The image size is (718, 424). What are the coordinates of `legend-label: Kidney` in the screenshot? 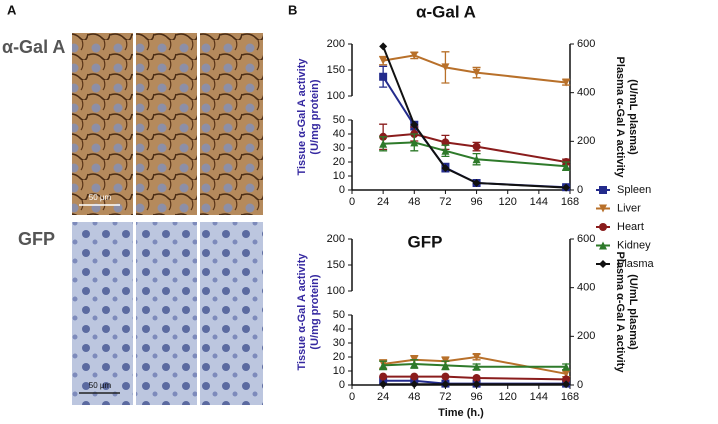 It's located at (634, 245).